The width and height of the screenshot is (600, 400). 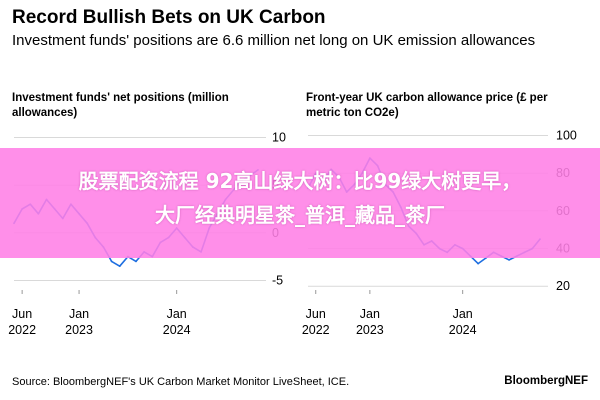 What do you see at coordinates (279, 138) in the screenshot?
I see `left-y-tick-label: 10` at bounding box center [279, 138].